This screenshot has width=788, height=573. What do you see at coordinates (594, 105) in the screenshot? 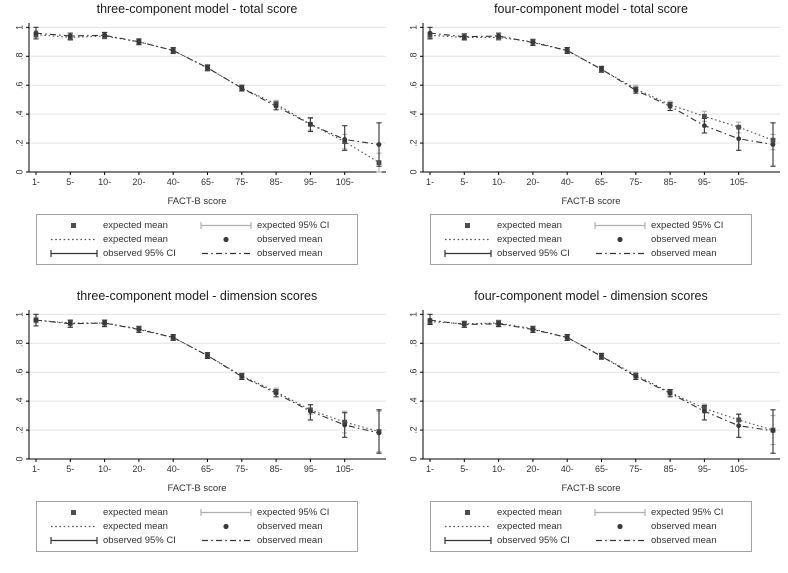
I see `chart-canvas-four-component-total: 0 .2 .4 .6 .8 1 1- 5- 10- 20- 40- 65- 75- 85- 95- 105-` at bounding box center [594, 105].